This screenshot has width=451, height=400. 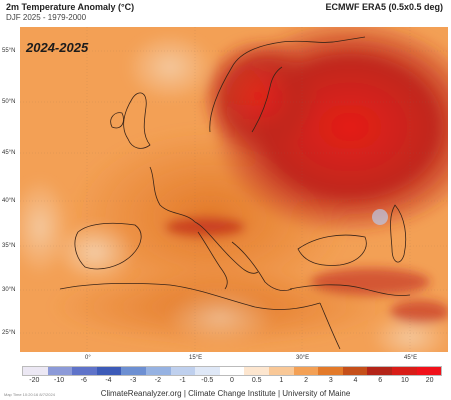 What do you see at coordinates (332, 250) in the screenshot?
I see `coastline-black-sea` at bounding box center [332, 250].